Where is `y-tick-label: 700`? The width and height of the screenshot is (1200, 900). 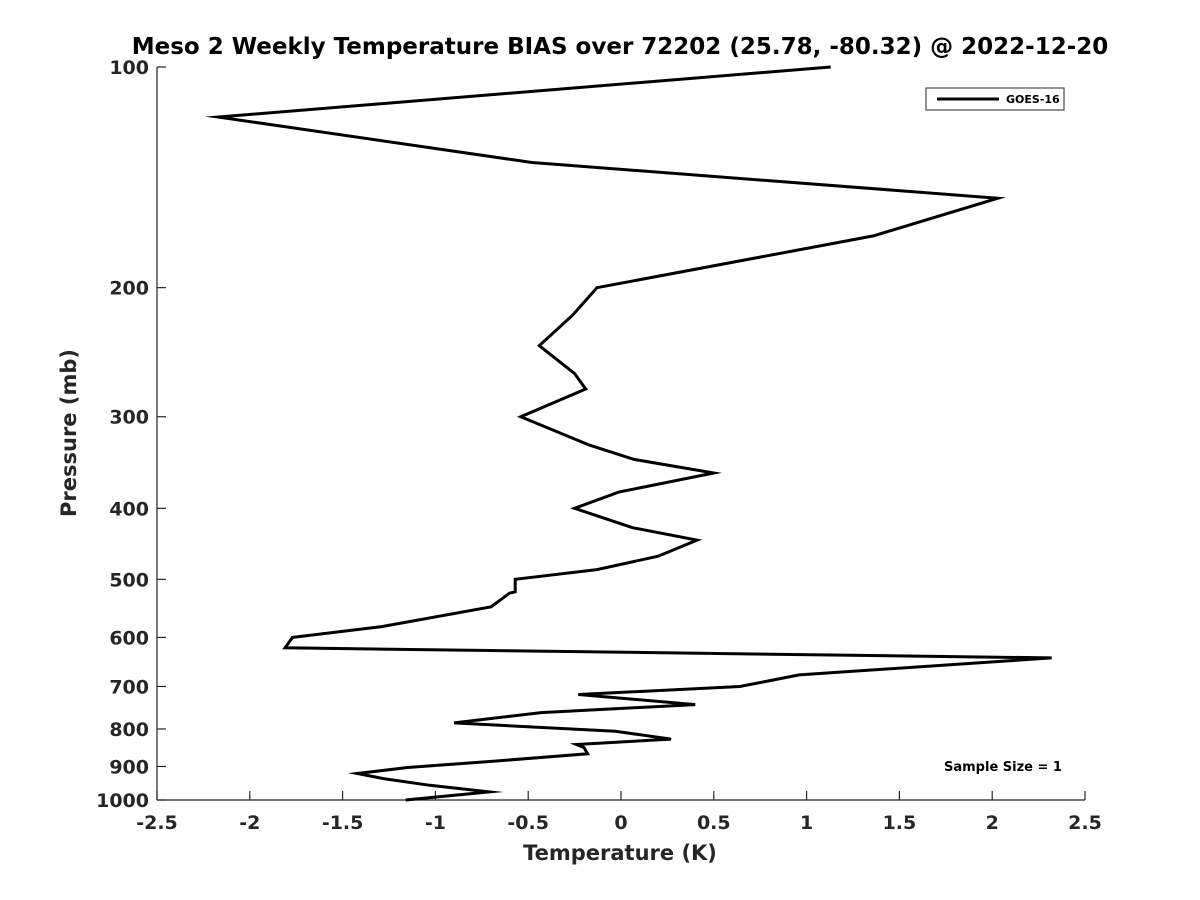
y-tick-label: 700 is located at coordinates (129, 687).